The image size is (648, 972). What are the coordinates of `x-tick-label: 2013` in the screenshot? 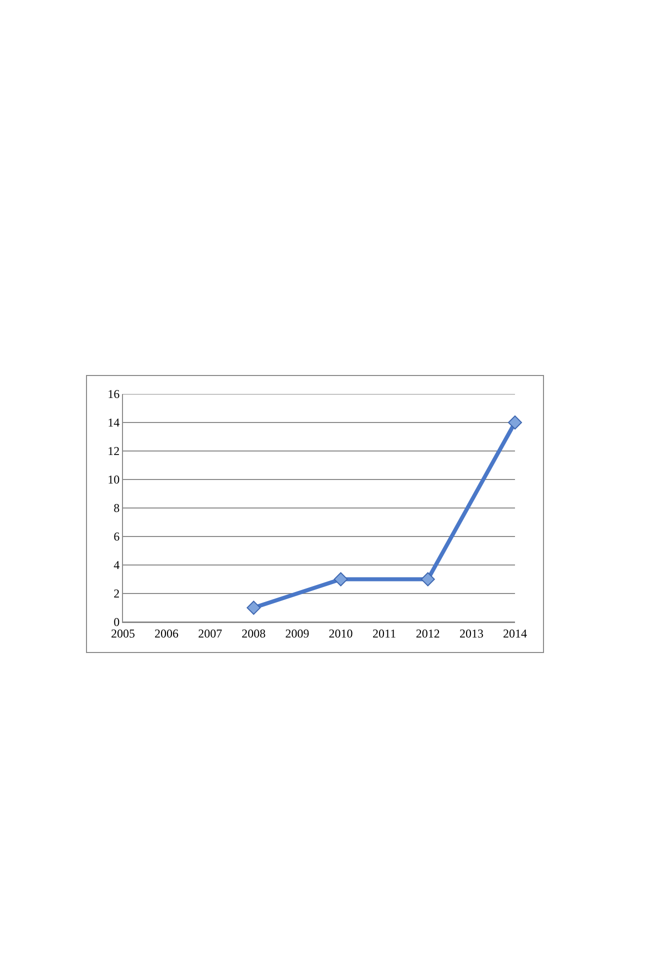 It's located at (471, 633).